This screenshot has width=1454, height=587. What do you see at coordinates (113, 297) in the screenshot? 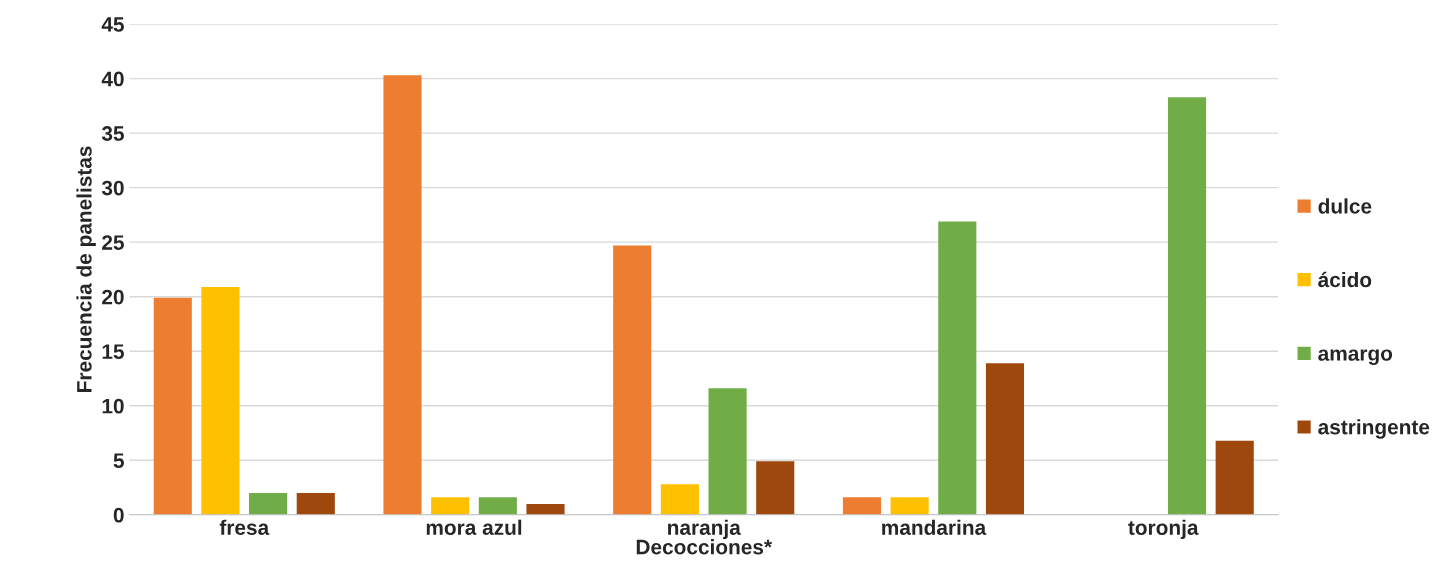
I see `y-tick-label: 20` at bounding box center [113, 297].